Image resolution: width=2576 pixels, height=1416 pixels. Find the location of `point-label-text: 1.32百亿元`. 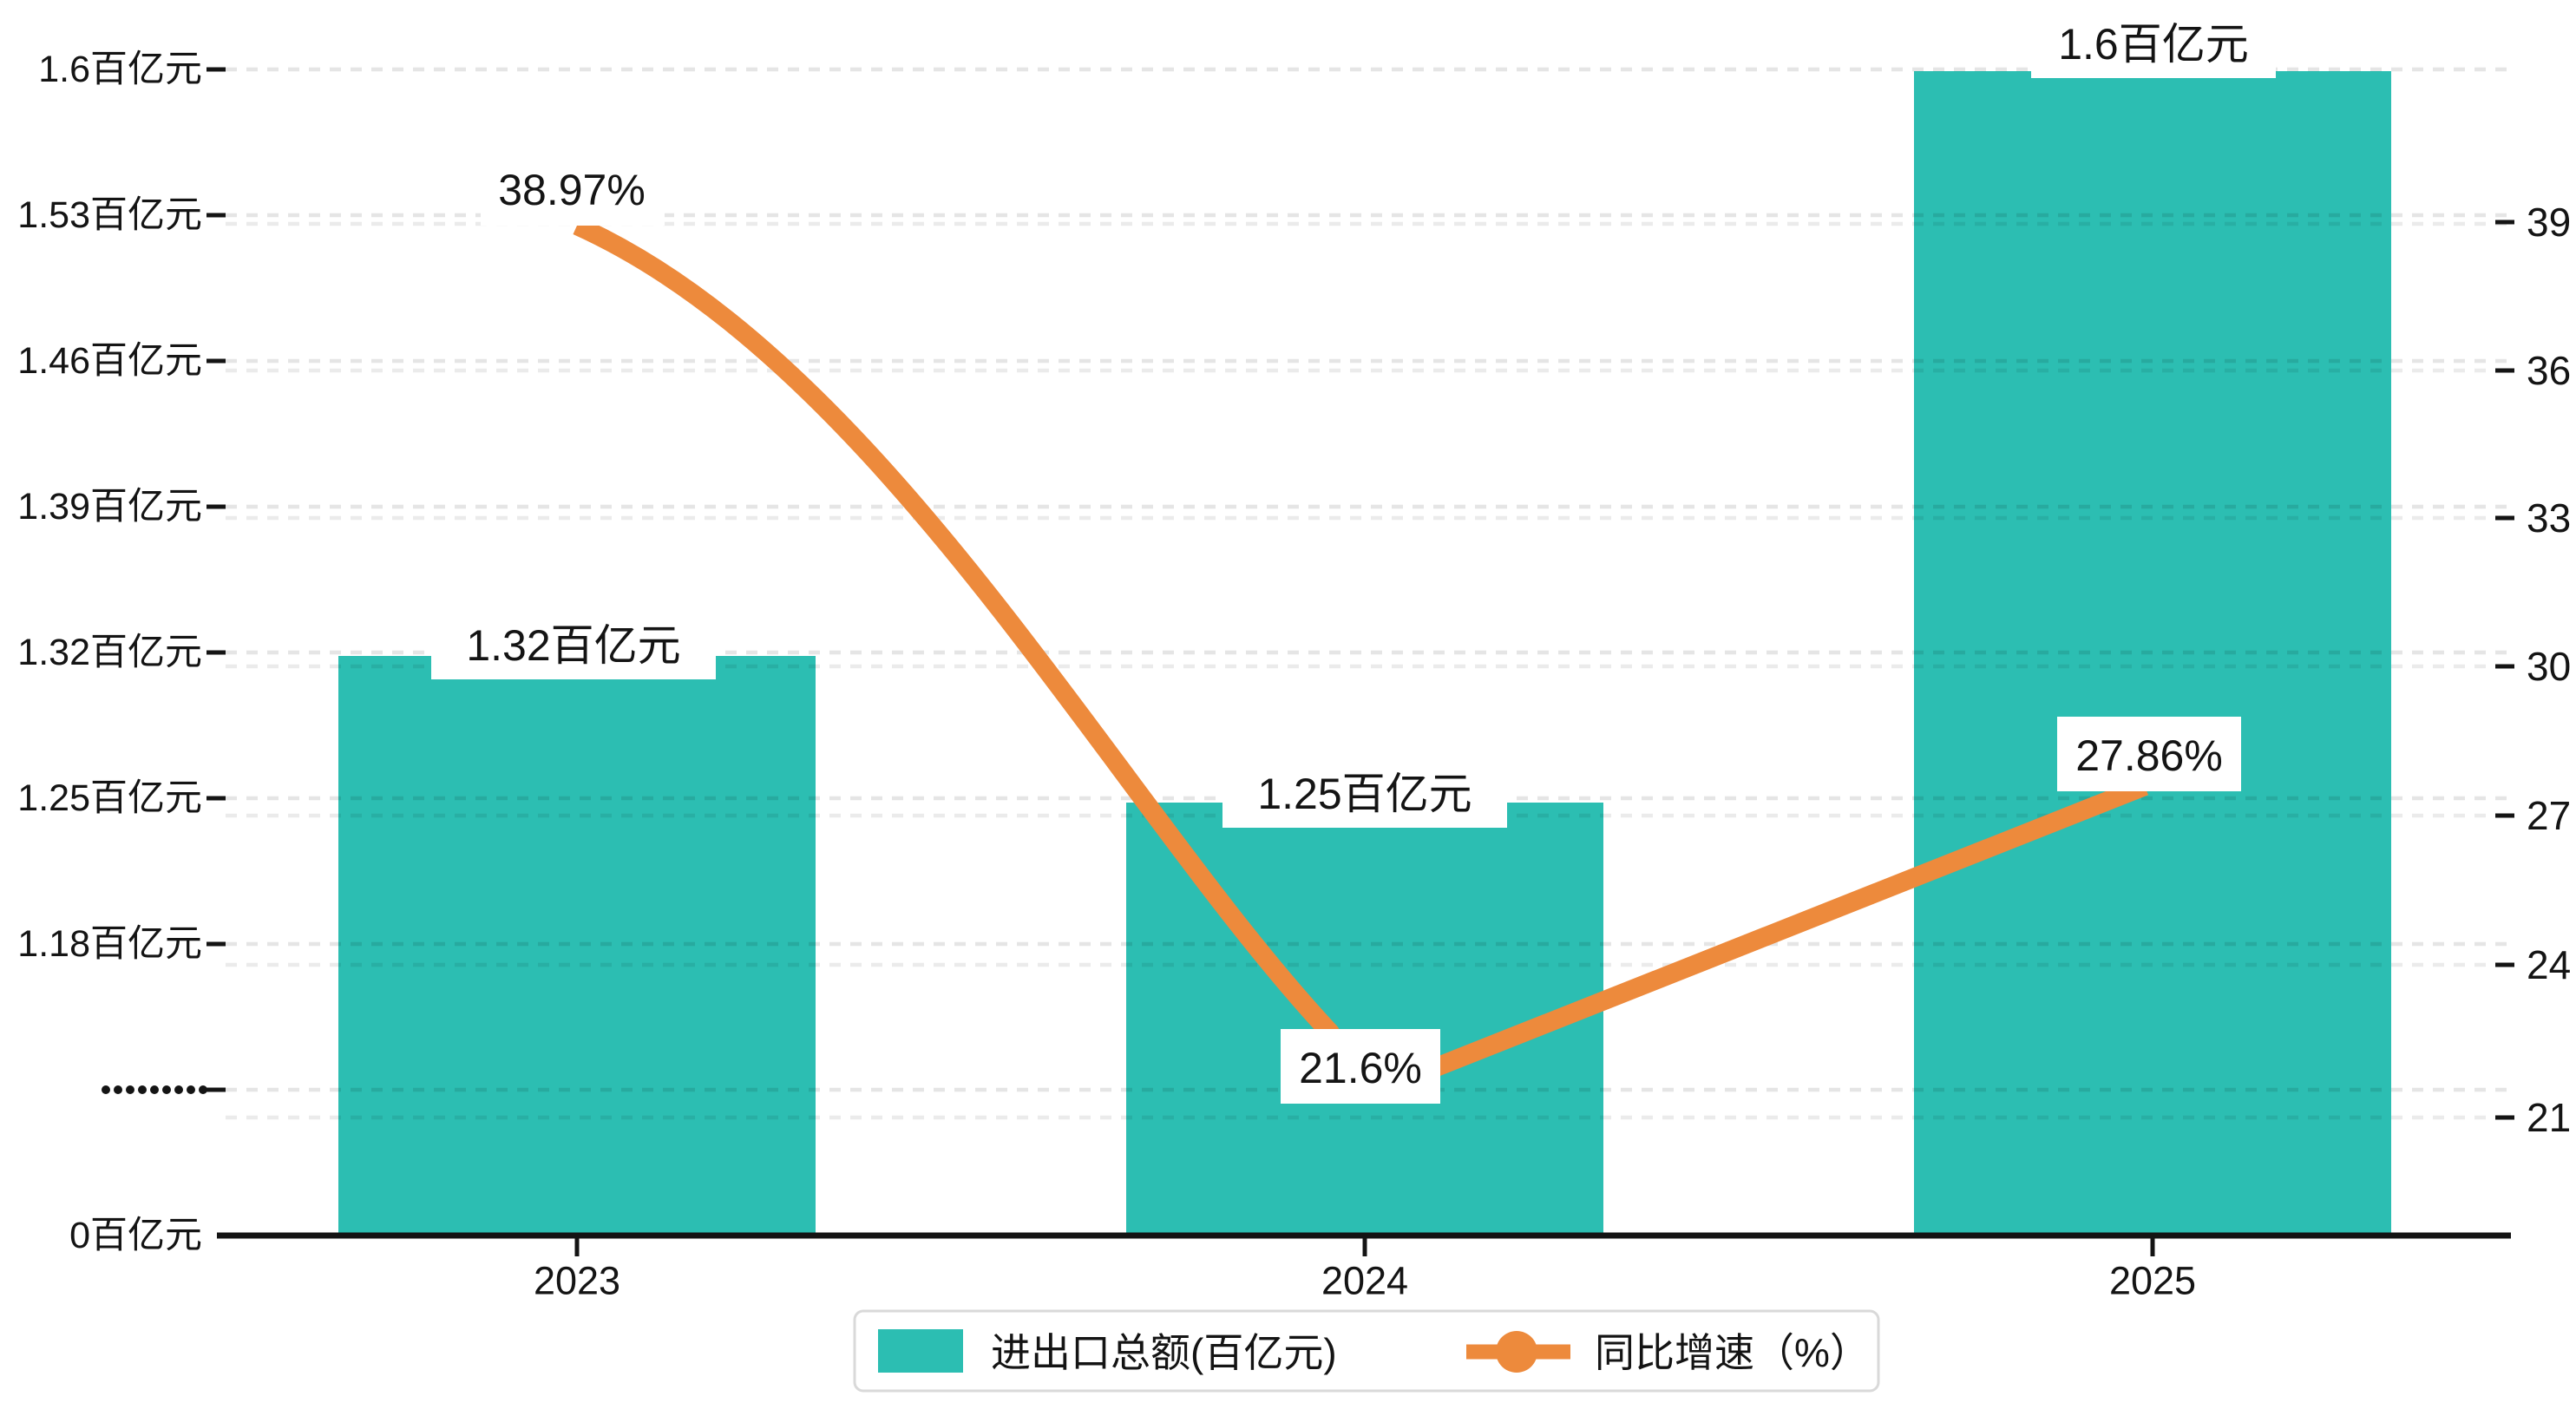

point-label-text: 1.32百亿元 is located at coordinates (573, 646).